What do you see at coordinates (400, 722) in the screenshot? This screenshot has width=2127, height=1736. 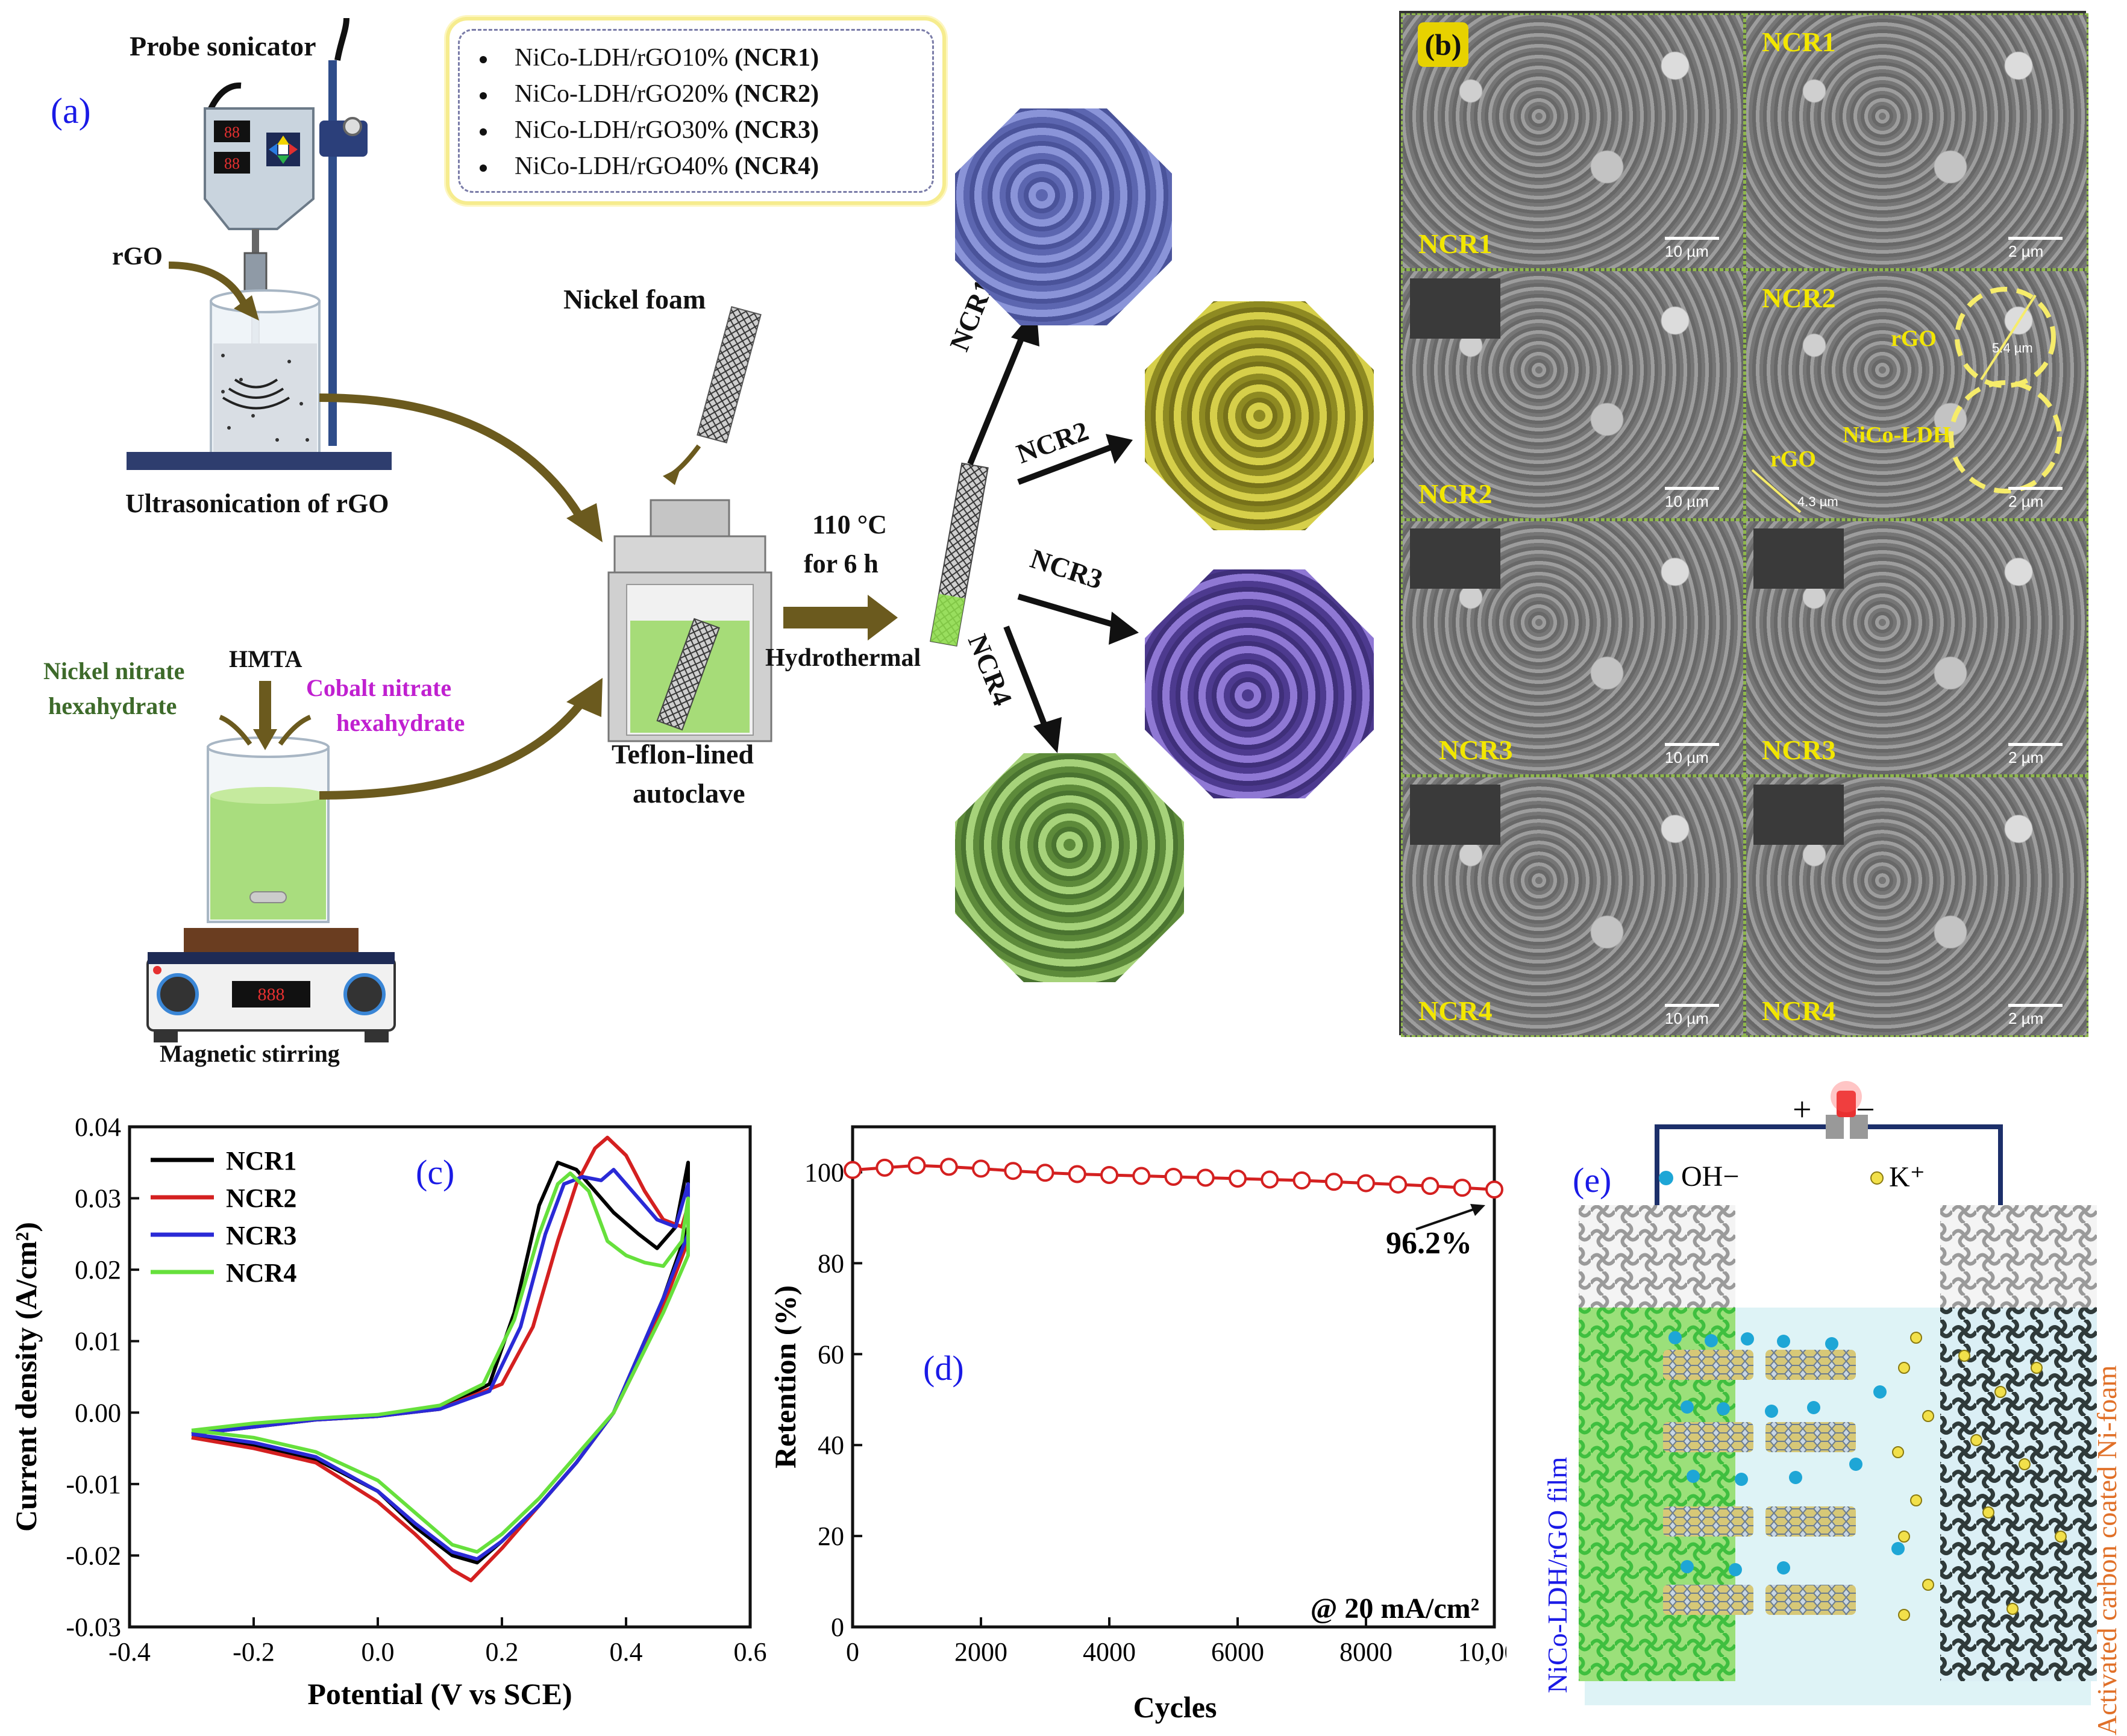 I see `cobalt-nitrate-label-2: hexahydrate` at bounding box center [400, 722].